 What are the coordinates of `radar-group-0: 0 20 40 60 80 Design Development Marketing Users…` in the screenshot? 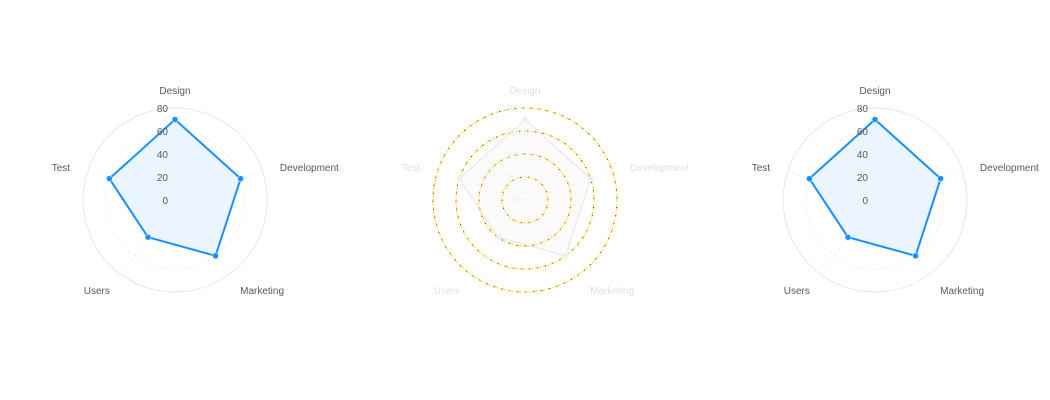 It's located at (195, 191).